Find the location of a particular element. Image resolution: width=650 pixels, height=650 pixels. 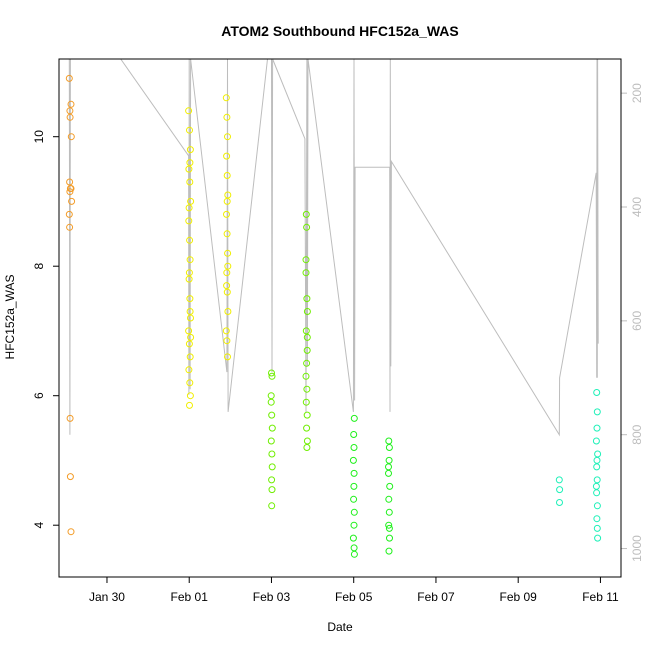

x-tick-label: Feb 09 is located at coordinates (519, 597).